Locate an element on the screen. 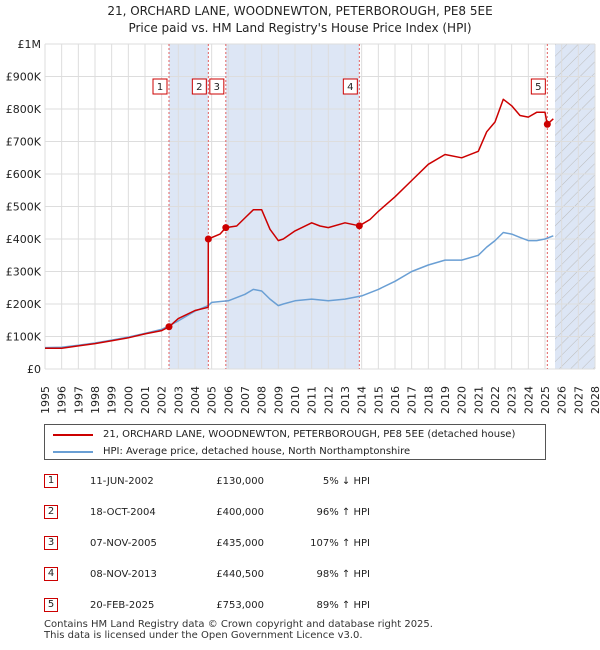  sale-3-label: 3 is located at coordinates (217, 87).